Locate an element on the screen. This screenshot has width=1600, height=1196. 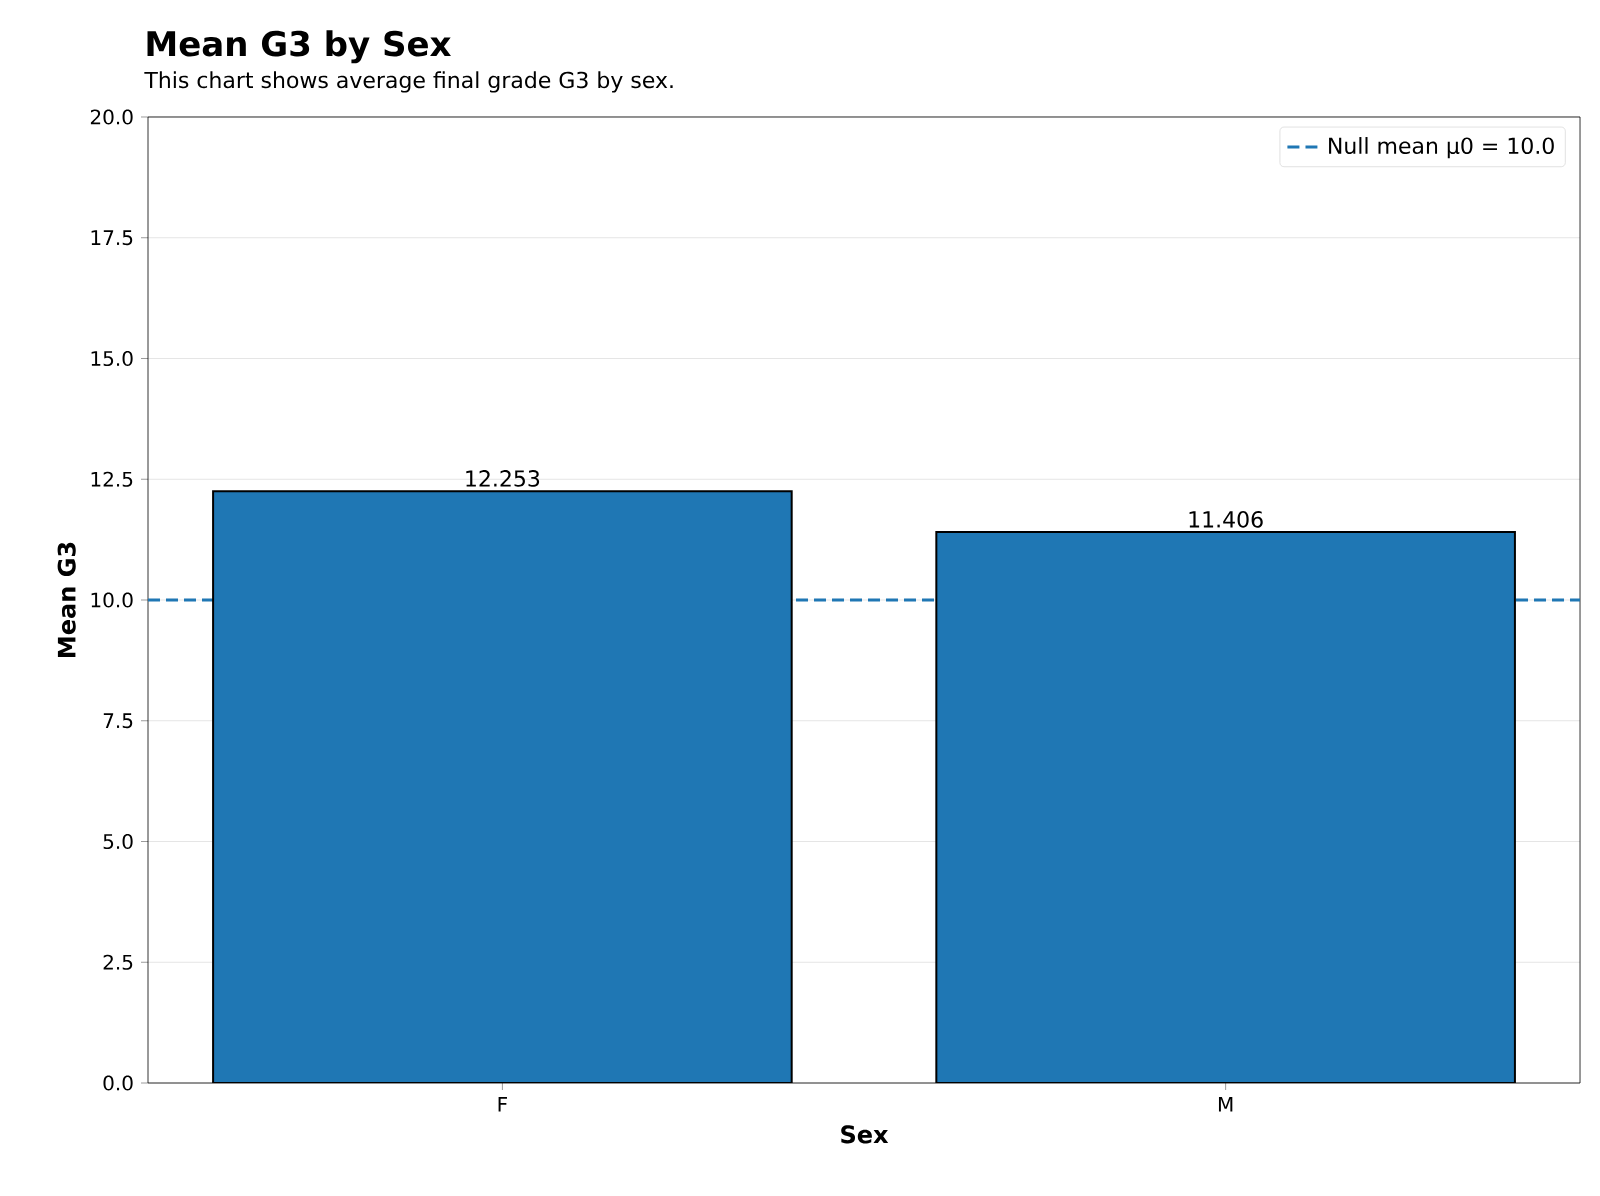
y-tick-label: 7.5 is located at coordinates (118, 721).